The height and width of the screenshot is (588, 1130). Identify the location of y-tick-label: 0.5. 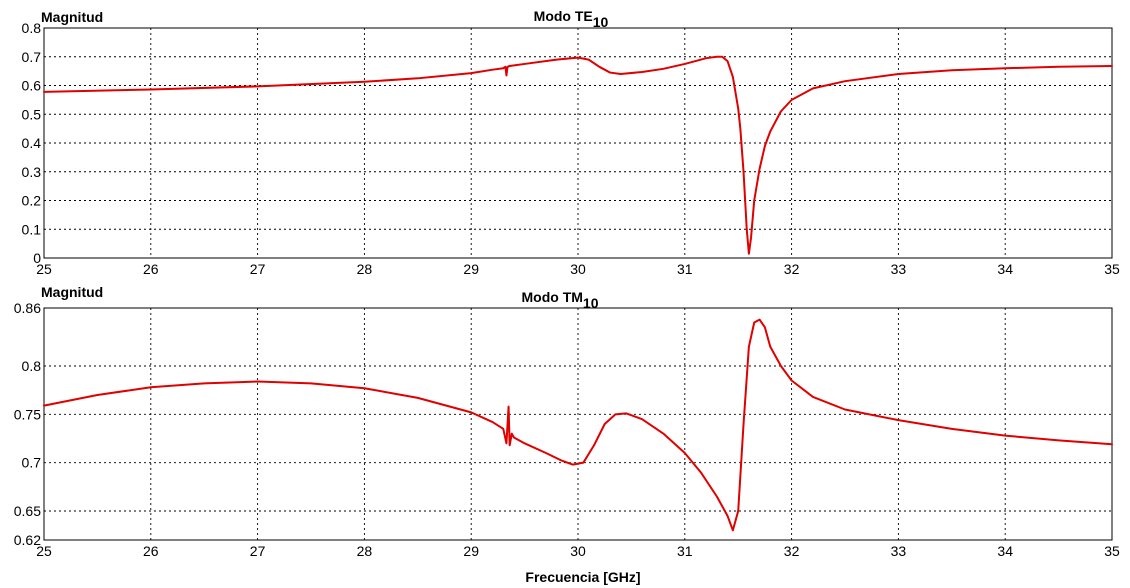
(32, 114).